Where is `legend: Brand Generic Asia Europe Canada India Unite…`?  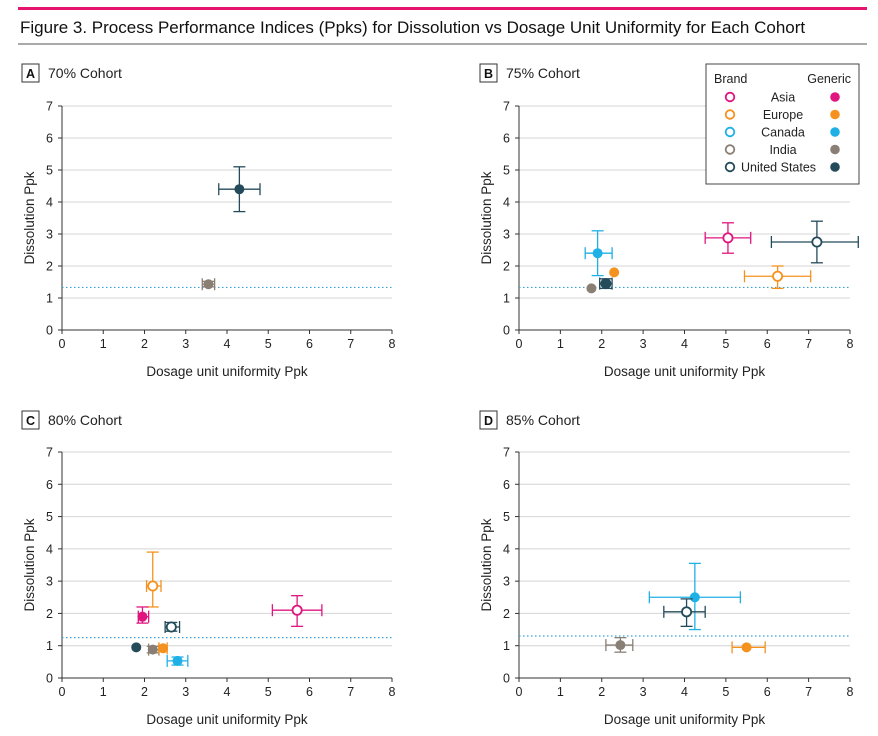 legend: Brand Generic Asia Europe Canada India Unite… is located at coordinates (782, 124).